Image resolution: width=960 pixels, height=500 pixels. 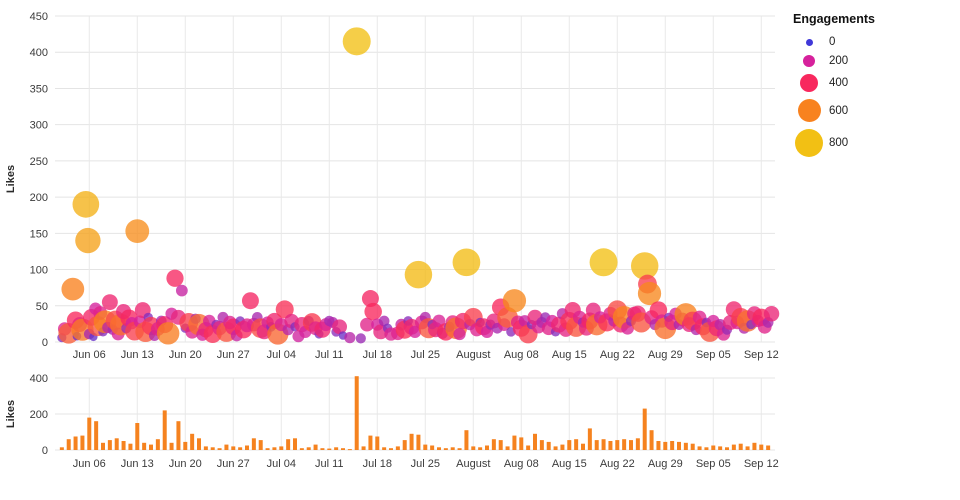 I want to click on legend-item-400: 400, so click(x=873, y=83).